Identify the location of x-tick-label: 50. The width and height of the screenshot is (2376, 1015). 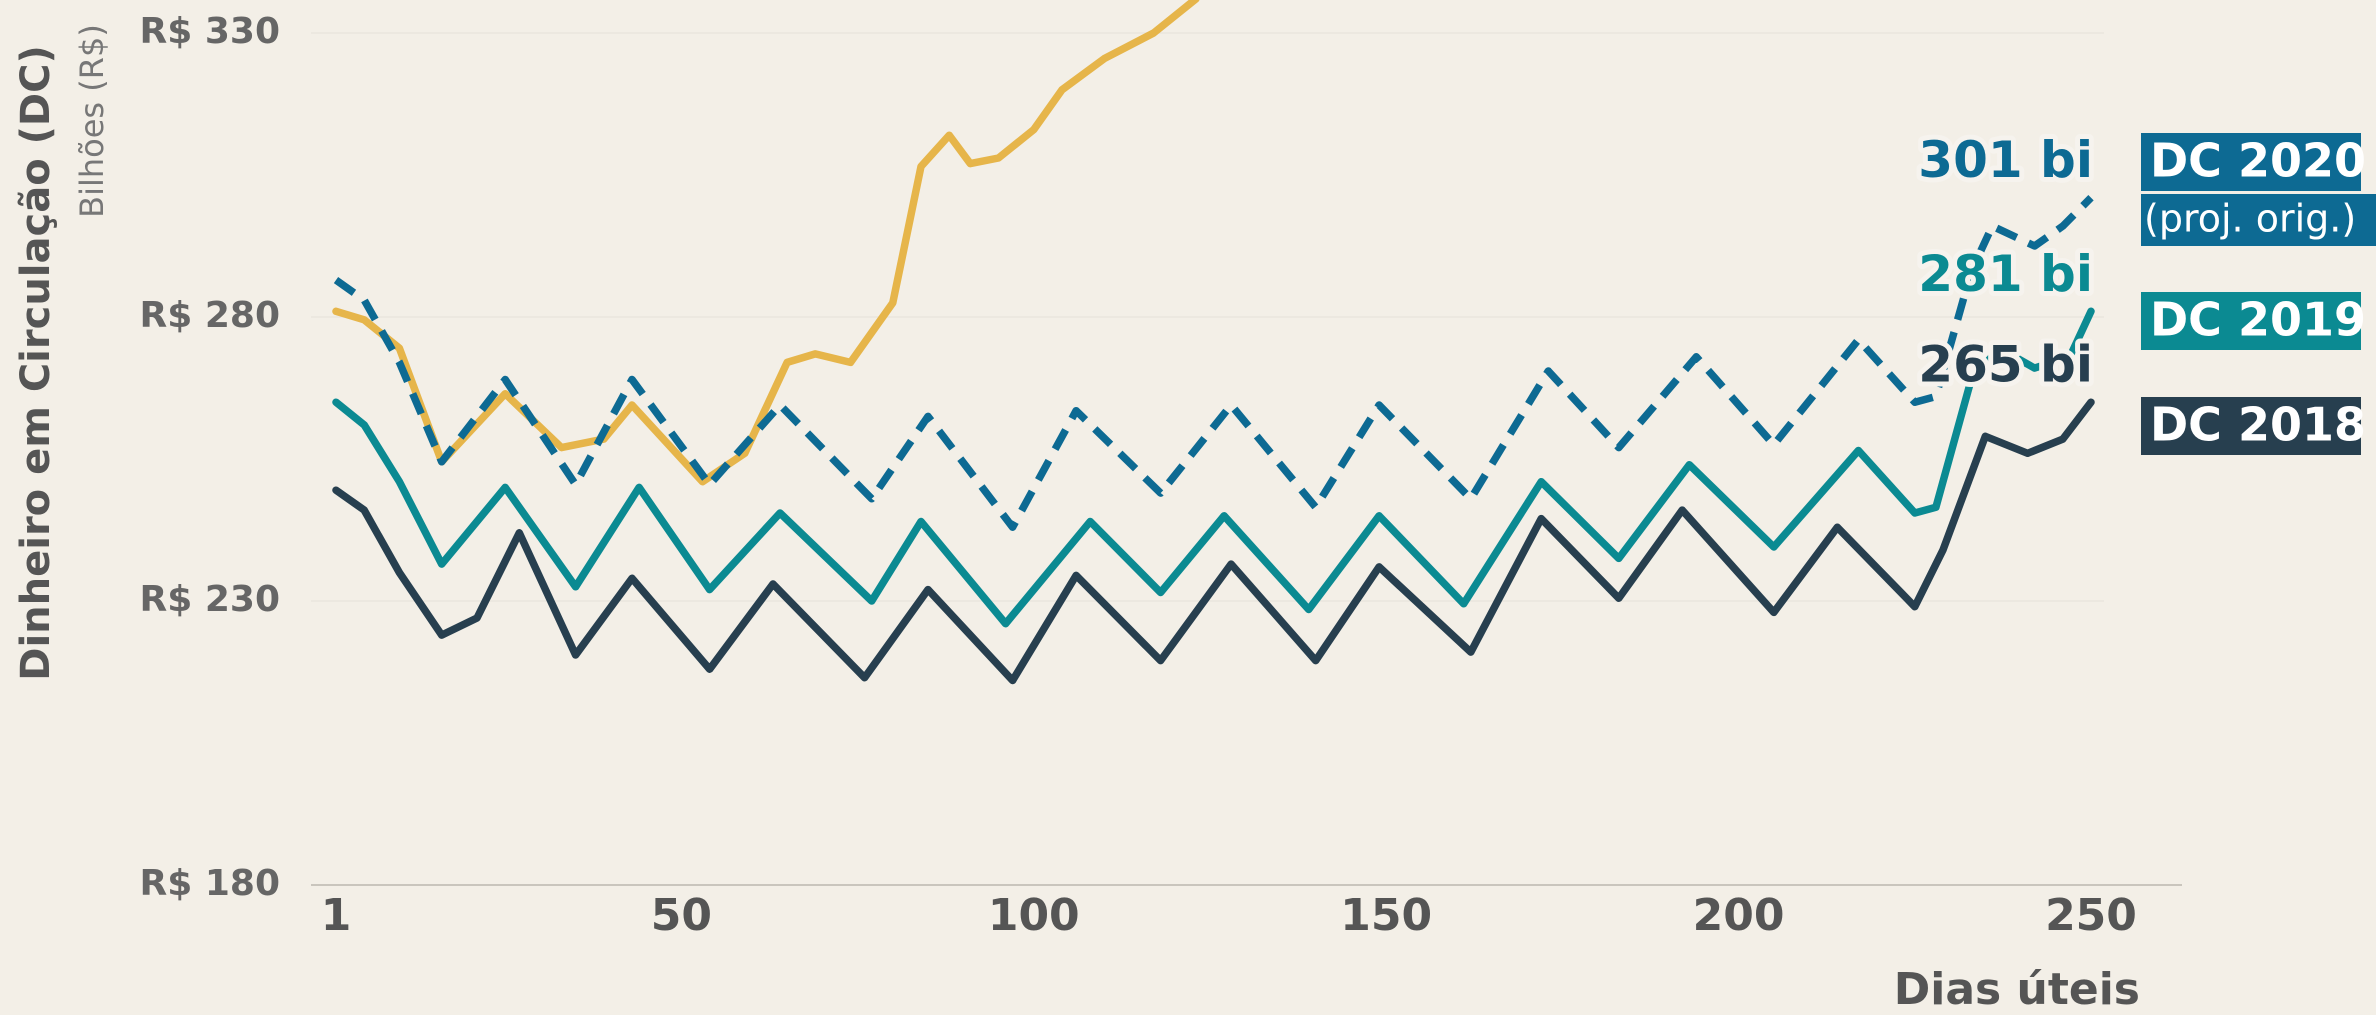
(681, 915).